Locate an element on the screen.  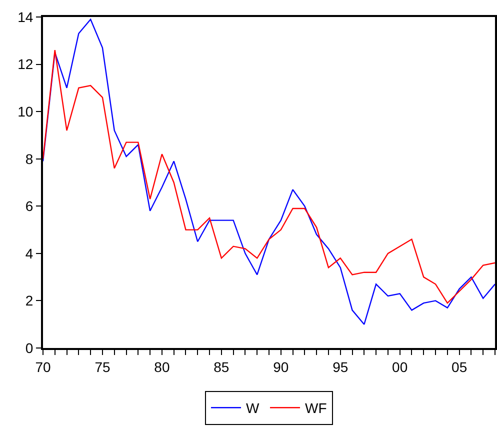
y-tick-label: 14 is located at coordinates (26, 16).